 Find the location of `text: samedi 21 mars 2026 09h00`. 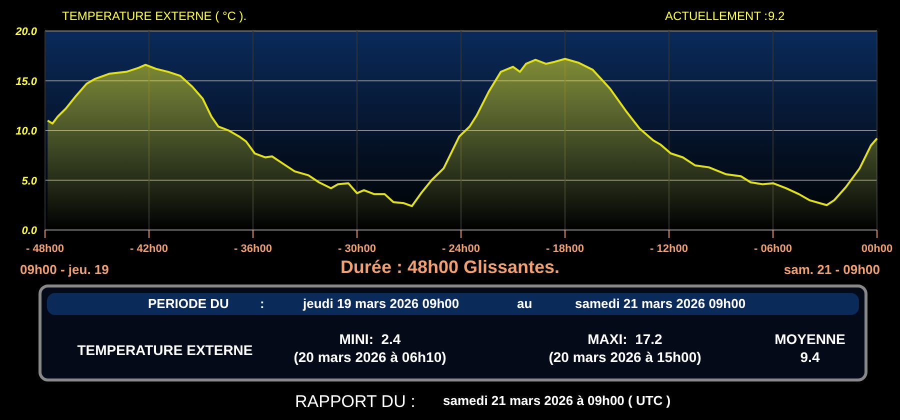

text: samedi 21 mars 2026 09h00 is located at coordinates (660, 303).